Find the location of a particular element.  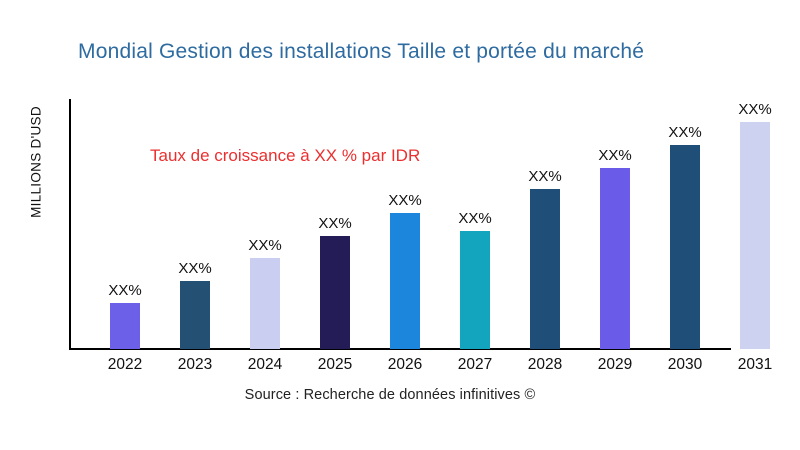

x-tick-label-2022: 2022 is located at coordinates (125, 364).